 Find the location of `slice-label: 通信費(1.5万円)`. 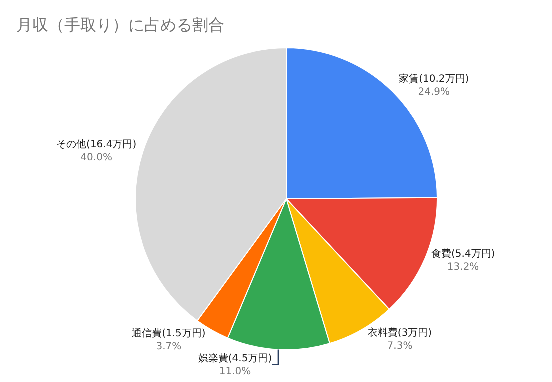

slice-label: 通信費(1.5万円) is located at coordinates (169, 333).